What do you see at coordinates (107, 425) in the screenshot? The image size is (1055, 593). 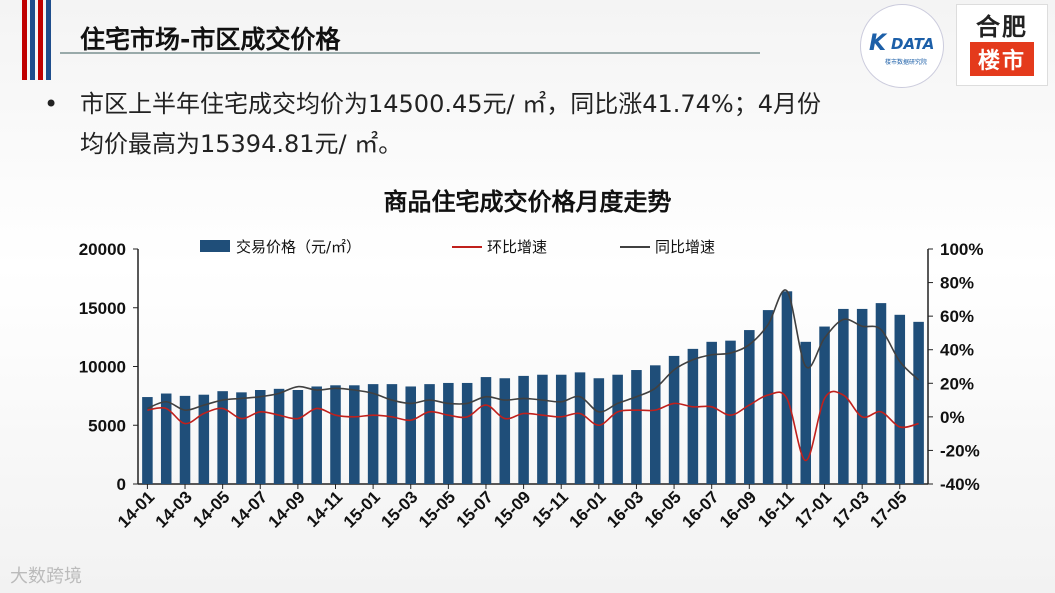 I see `y-left-tick-label: 5000` at bounding box center [107, 425].